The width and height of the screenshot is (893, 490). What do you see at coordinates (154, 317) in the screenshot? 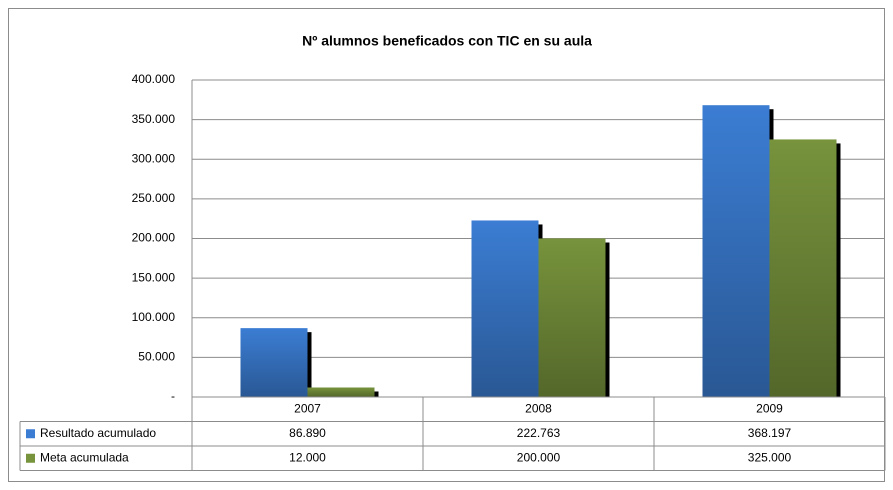
I see `y-tick-label: 100.000` at bounding box center [154, 317].